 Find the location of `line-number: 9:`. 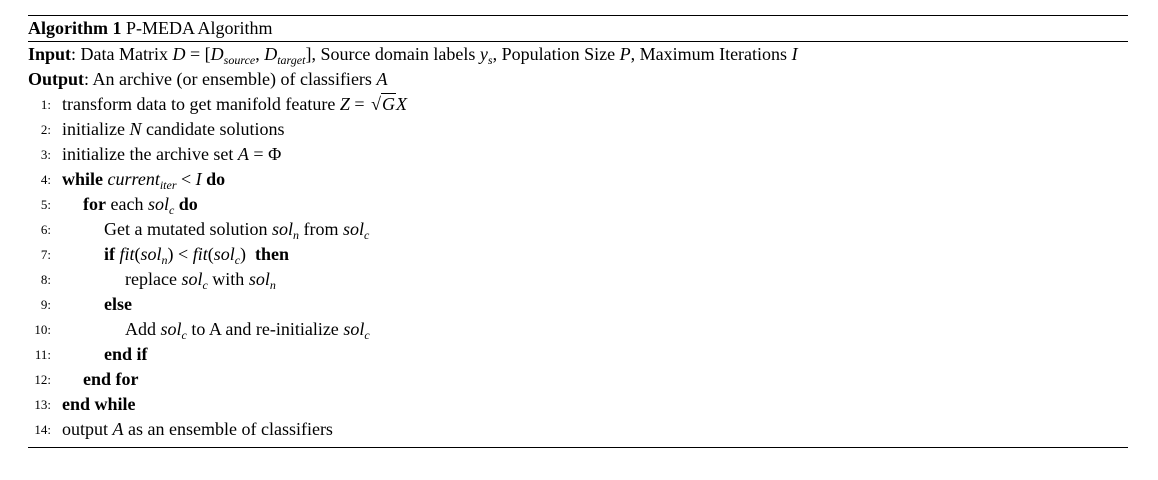

line-number: 9: is located at coordinates (45, 304).